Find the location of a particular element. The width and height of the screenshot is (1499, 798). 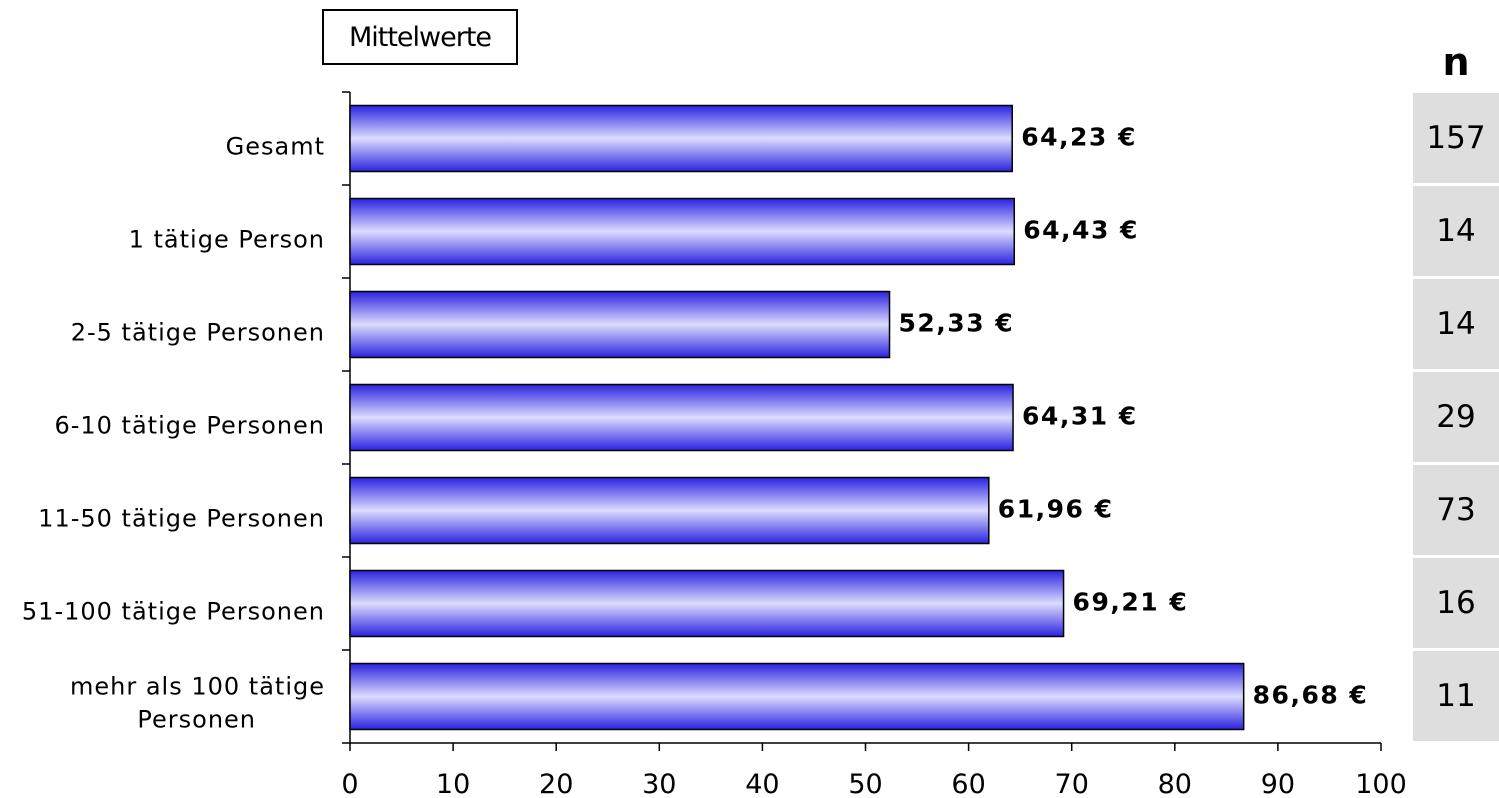

x-tick-label: 0 is located at coordinates (349, 783).